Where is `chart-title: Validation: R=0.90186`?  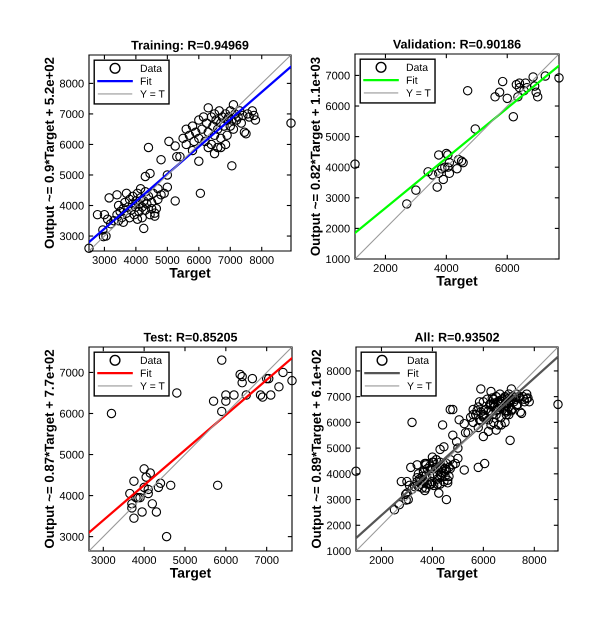 chart-title: Validation: R=0.90186 is located at coordinates (456, 44).